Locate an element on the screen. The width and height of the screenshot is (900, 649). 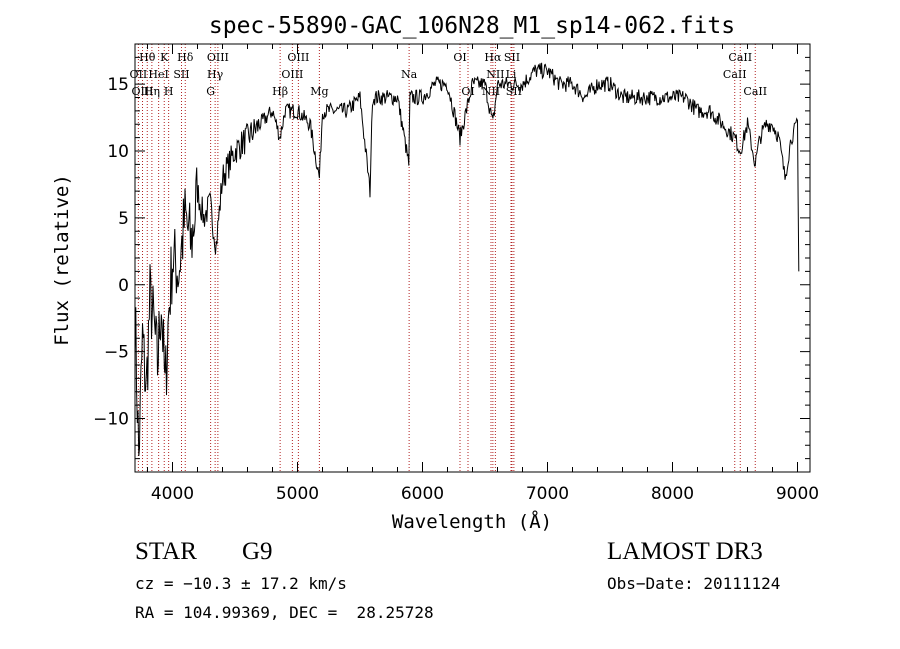
line-label-10: Hγ is located at coordinates (215, 74).